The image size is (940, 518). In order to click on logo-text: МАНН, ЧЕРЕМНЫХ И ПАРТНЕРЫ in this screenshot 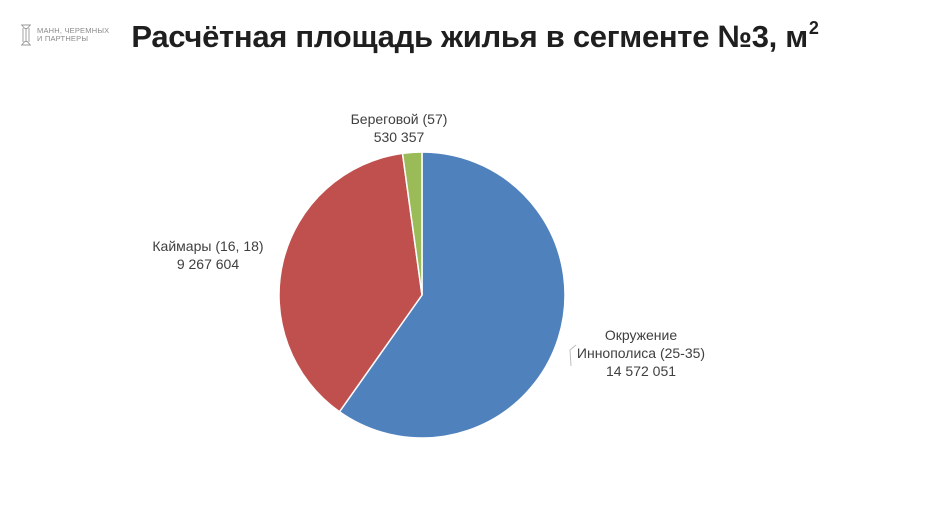, I will do `click(73, 34)`.